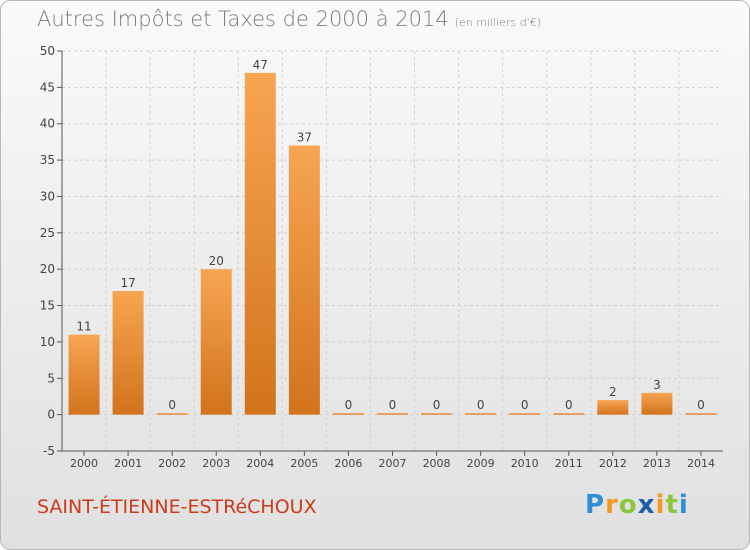 The image size is (750, 550). What do you see at coordinates (47, 87) in the screenshot?
I see `y-tick-label: 45` at bounding box center [47, 87].